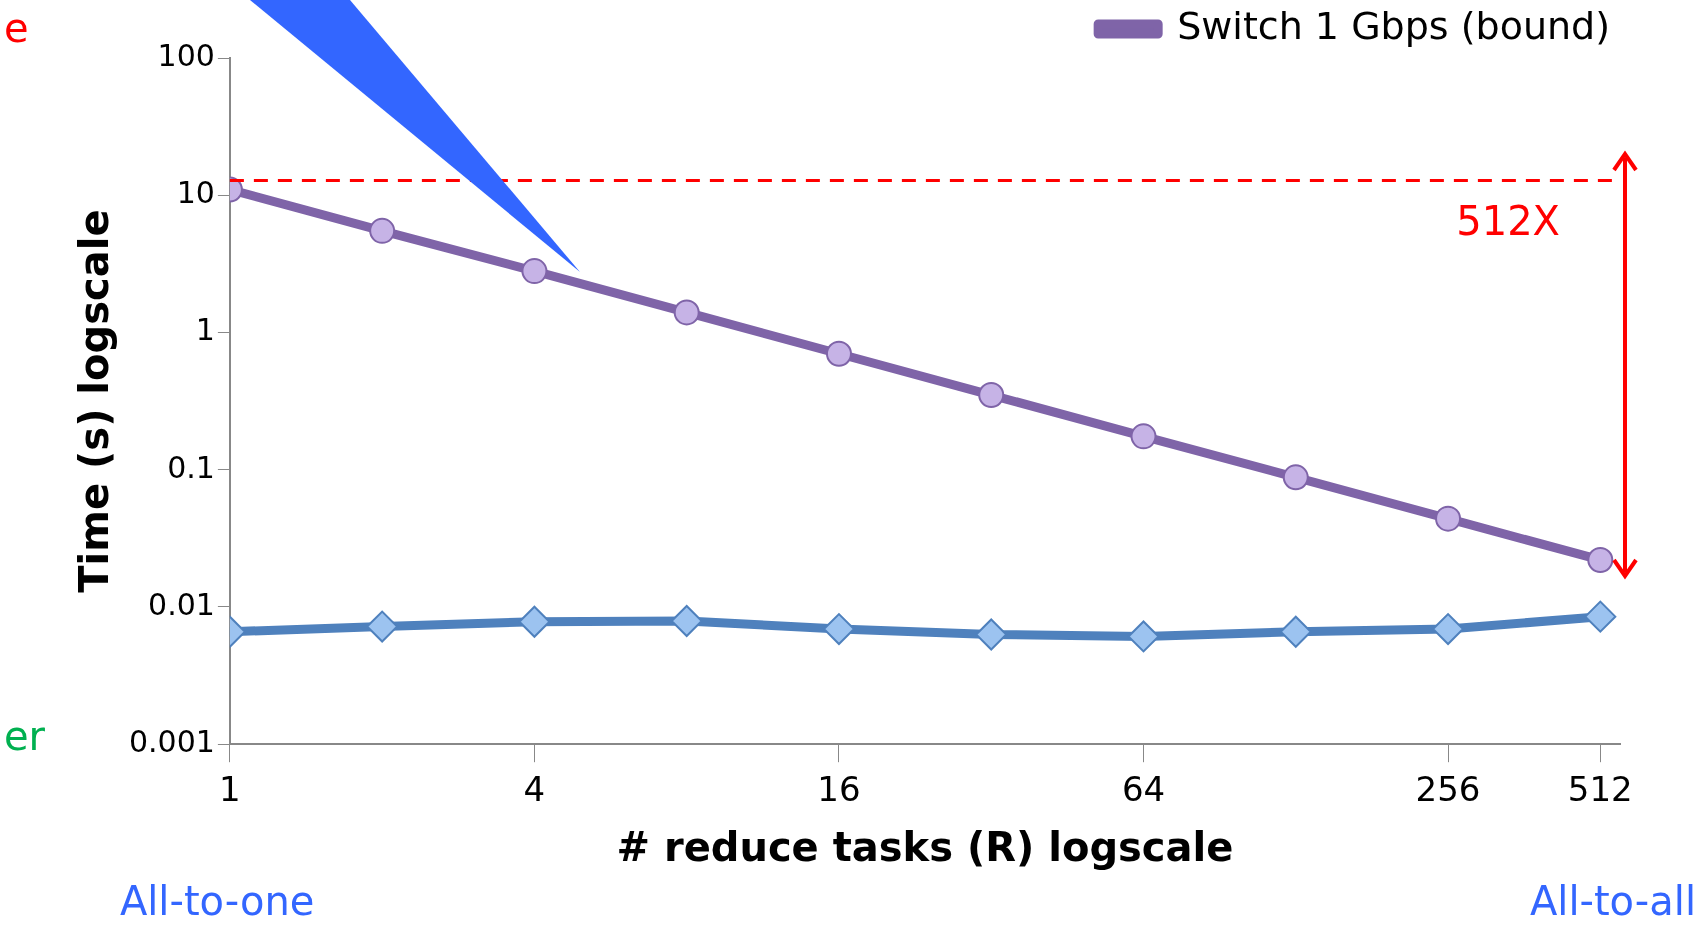 The image size is (1700, 929). What do you see at coordinates (1600, 789) in the screenshot?
I see `x-tick-label: 512` at bounding box center [1600, 789].